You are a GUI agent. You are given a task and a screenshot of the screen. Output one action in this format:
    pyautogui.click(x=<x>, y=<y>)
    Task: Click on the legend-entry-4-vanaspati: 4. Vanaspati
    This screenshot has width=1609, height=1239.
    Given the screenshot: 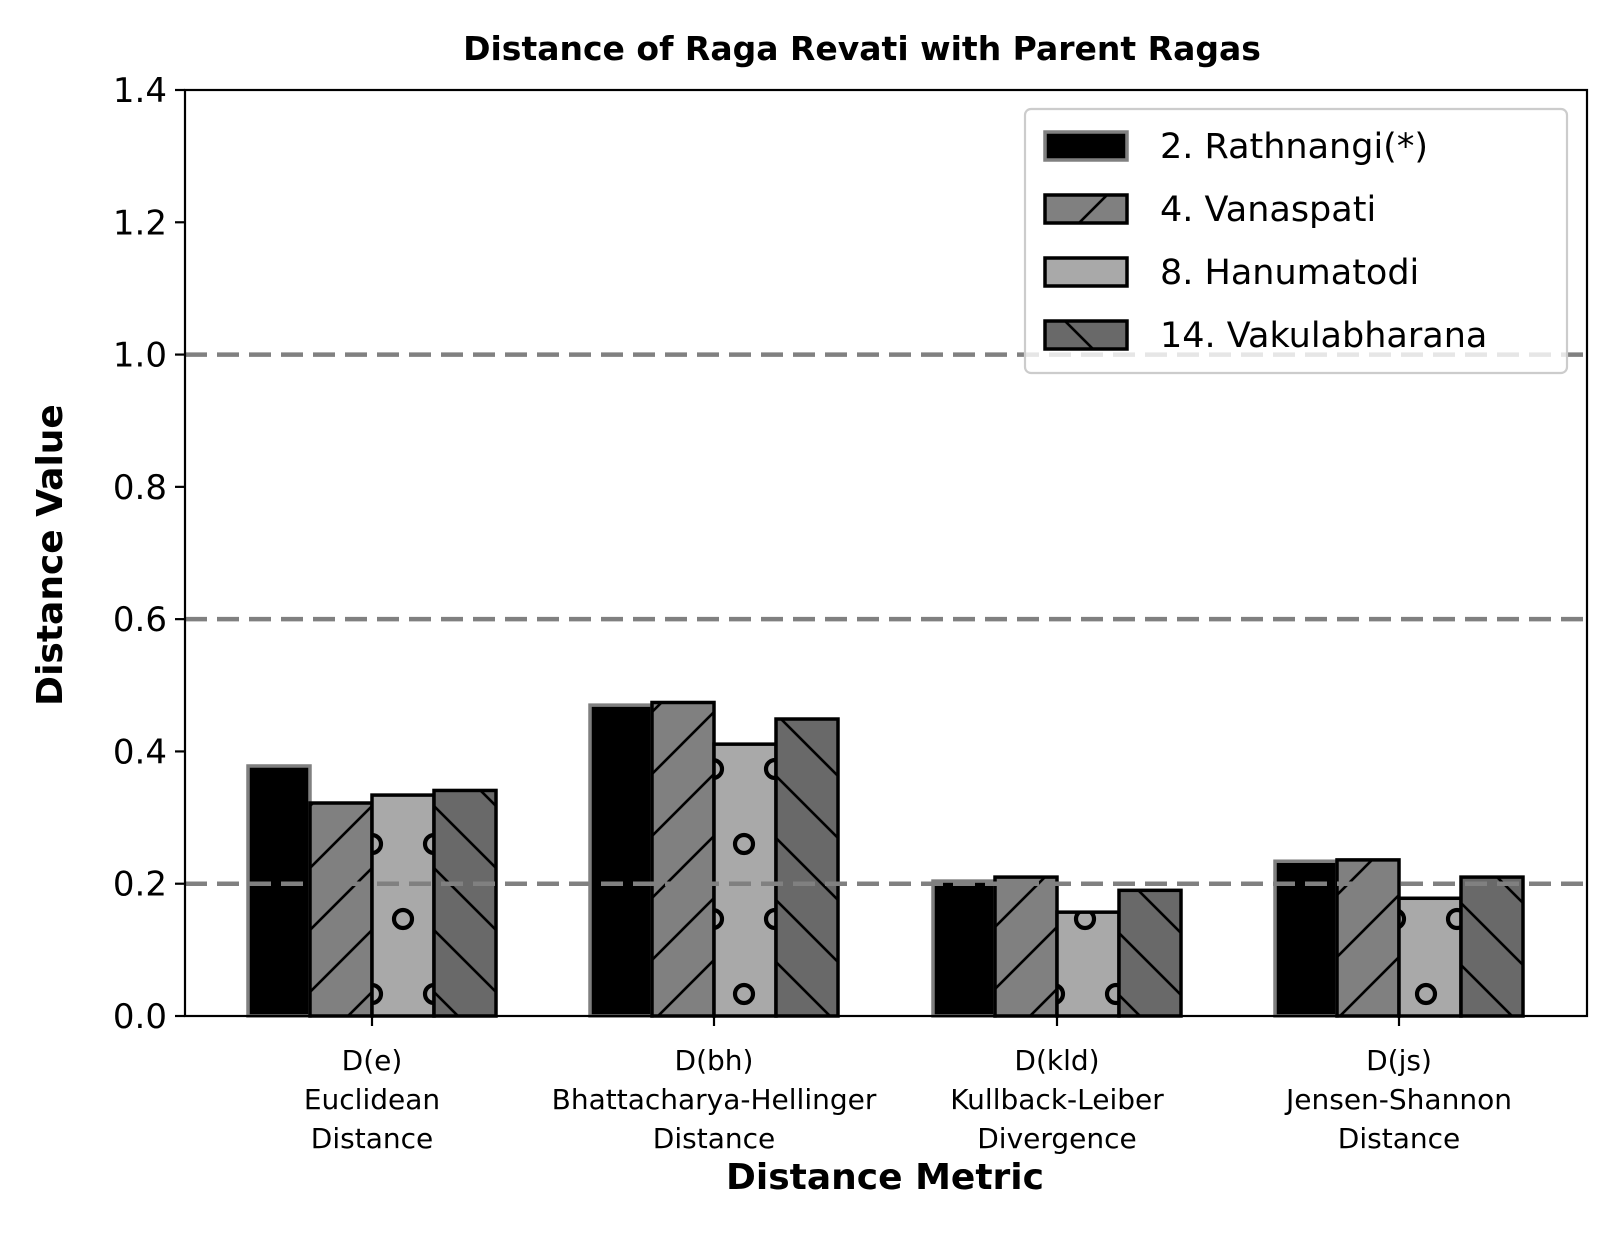 What is the action you would take?
    pyautogui.click(x=1209, y=210)
    